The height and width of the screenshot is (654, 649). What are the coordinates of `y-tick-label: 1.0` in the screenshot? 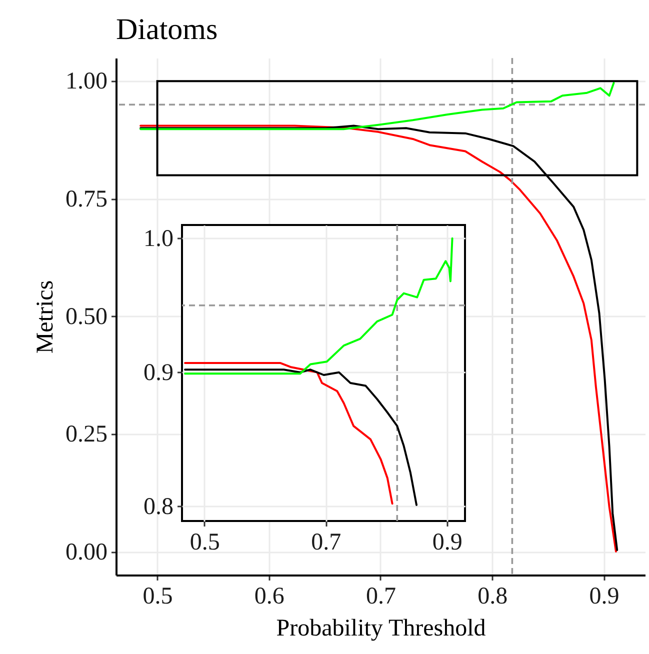 It's located at (159, 239).